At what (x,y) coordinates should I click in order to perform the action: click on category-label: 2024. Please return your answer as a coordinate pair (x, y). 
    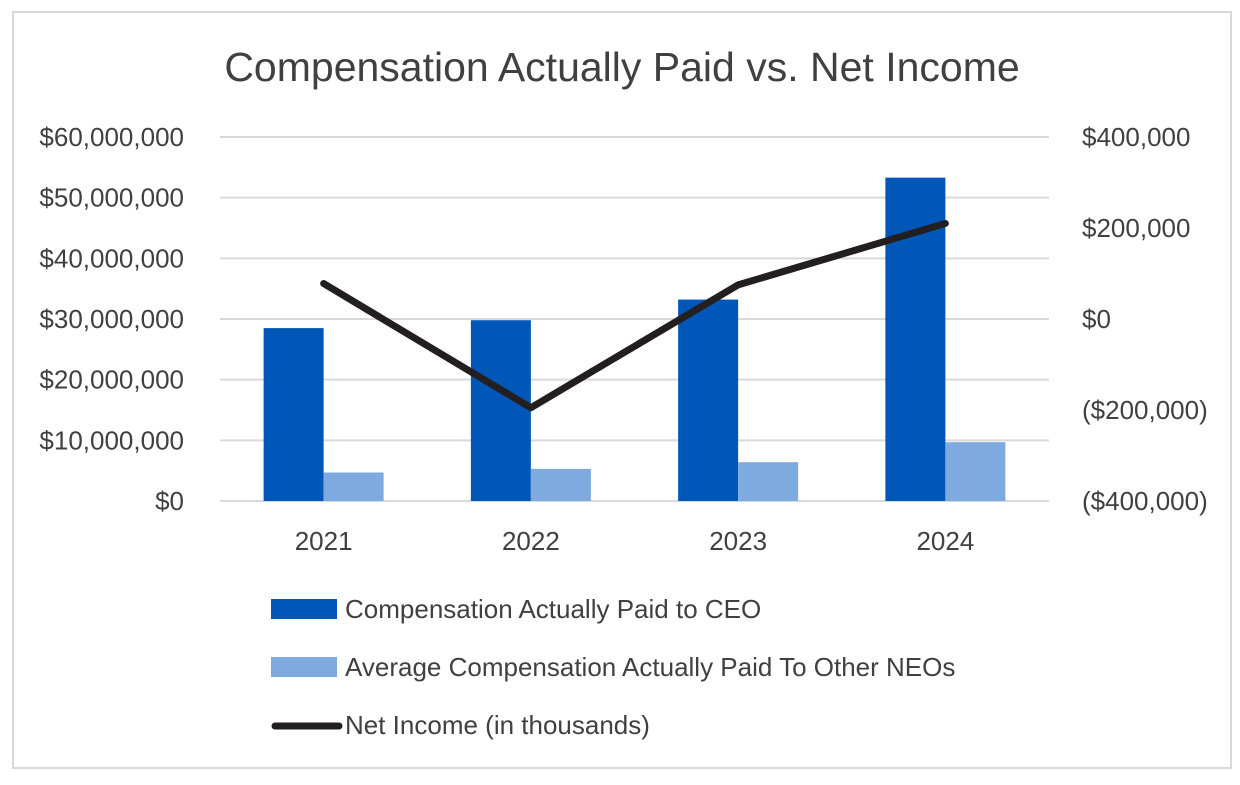
    Looking at the image, I should click on (945, 541).